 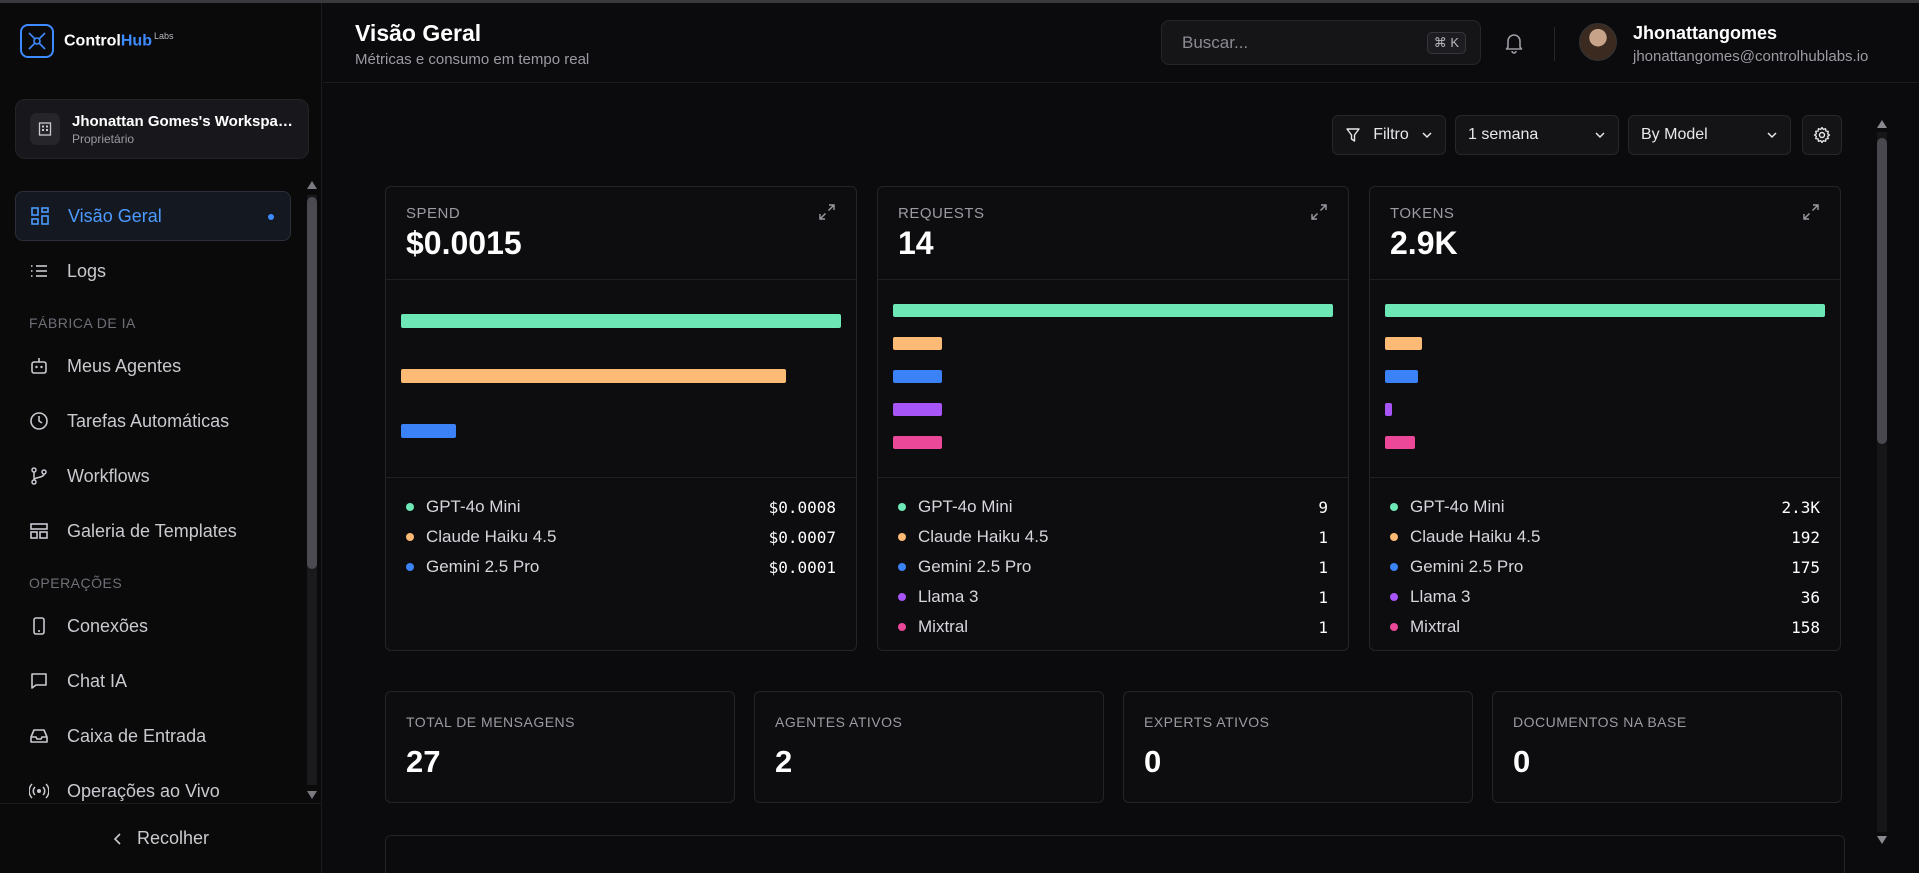 I want to click on scrollbar-track, so click(x=1882, y=482).